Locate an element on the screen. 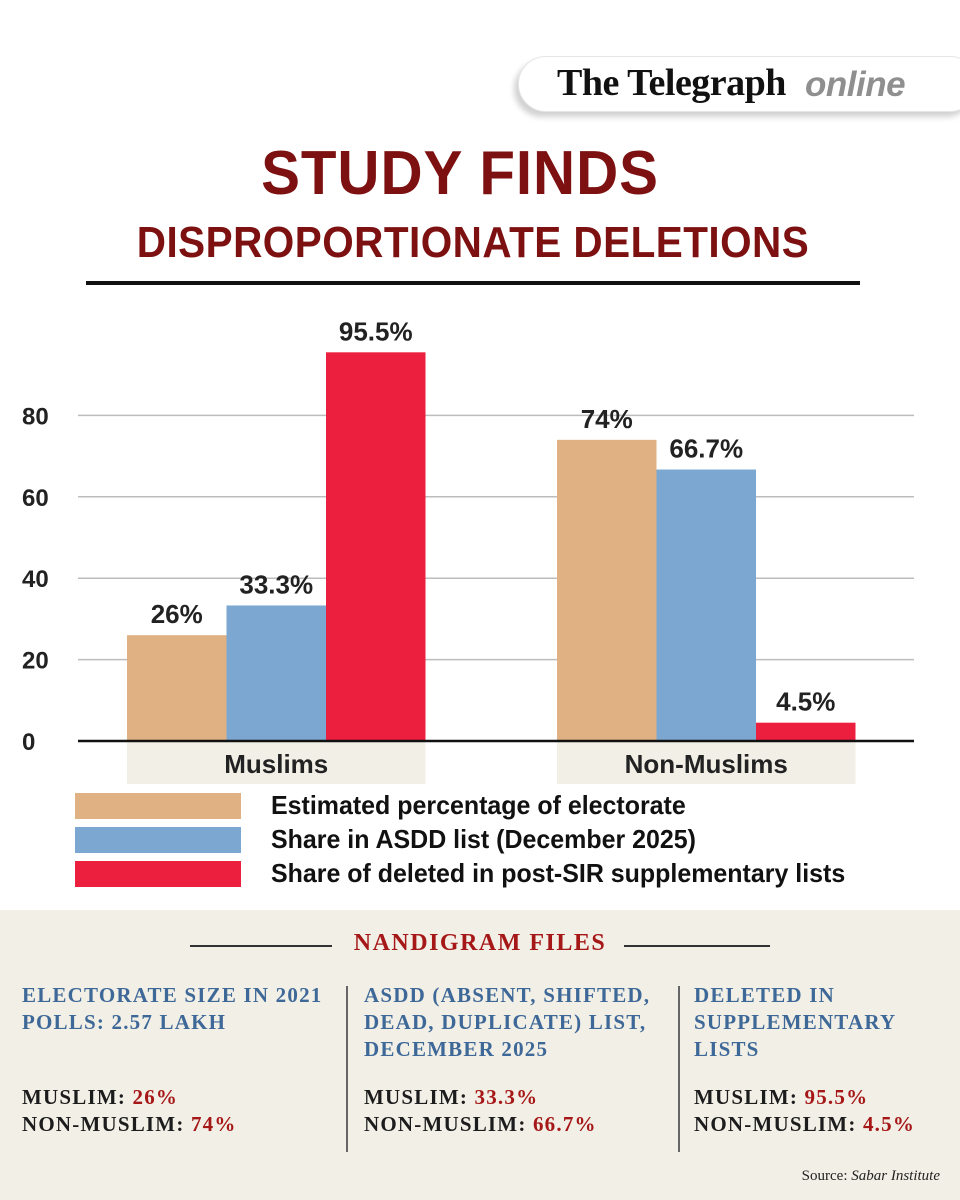  y-tick-label: 40 is located at coordinates (35, 579).